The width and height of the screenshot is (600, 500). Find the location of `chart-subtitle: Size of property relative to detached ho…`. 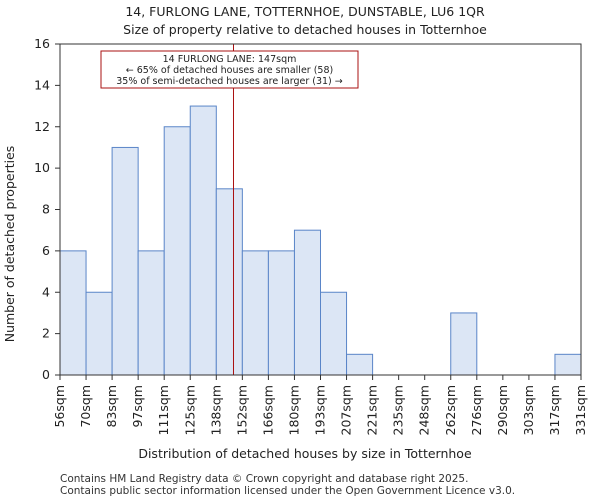

chart-subtitle: Size of property relative to detached ho… is located at coordinates (305, 29).